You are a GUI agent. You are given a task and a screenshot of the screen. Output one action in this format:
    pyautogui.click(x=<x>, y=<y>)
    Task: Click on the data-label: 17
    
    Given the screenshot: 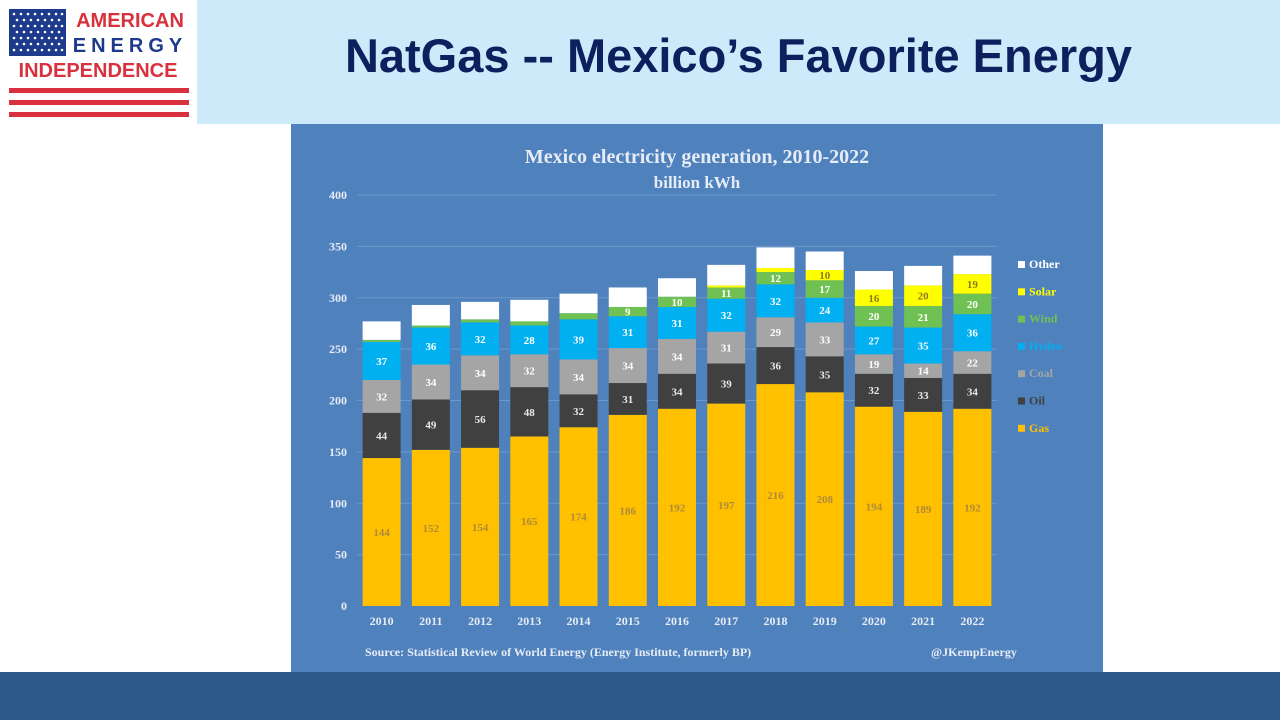 What is the action you would take?
    pyautogui.click(x=825, y=290)
    